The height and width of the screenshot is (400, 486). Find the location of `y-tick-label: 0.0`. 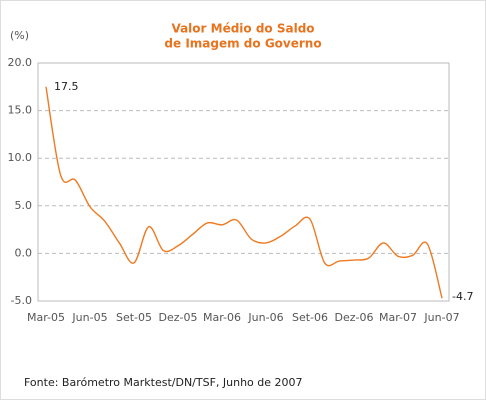

y-tick-label: 0.0 is located at coordinates (24, 252).